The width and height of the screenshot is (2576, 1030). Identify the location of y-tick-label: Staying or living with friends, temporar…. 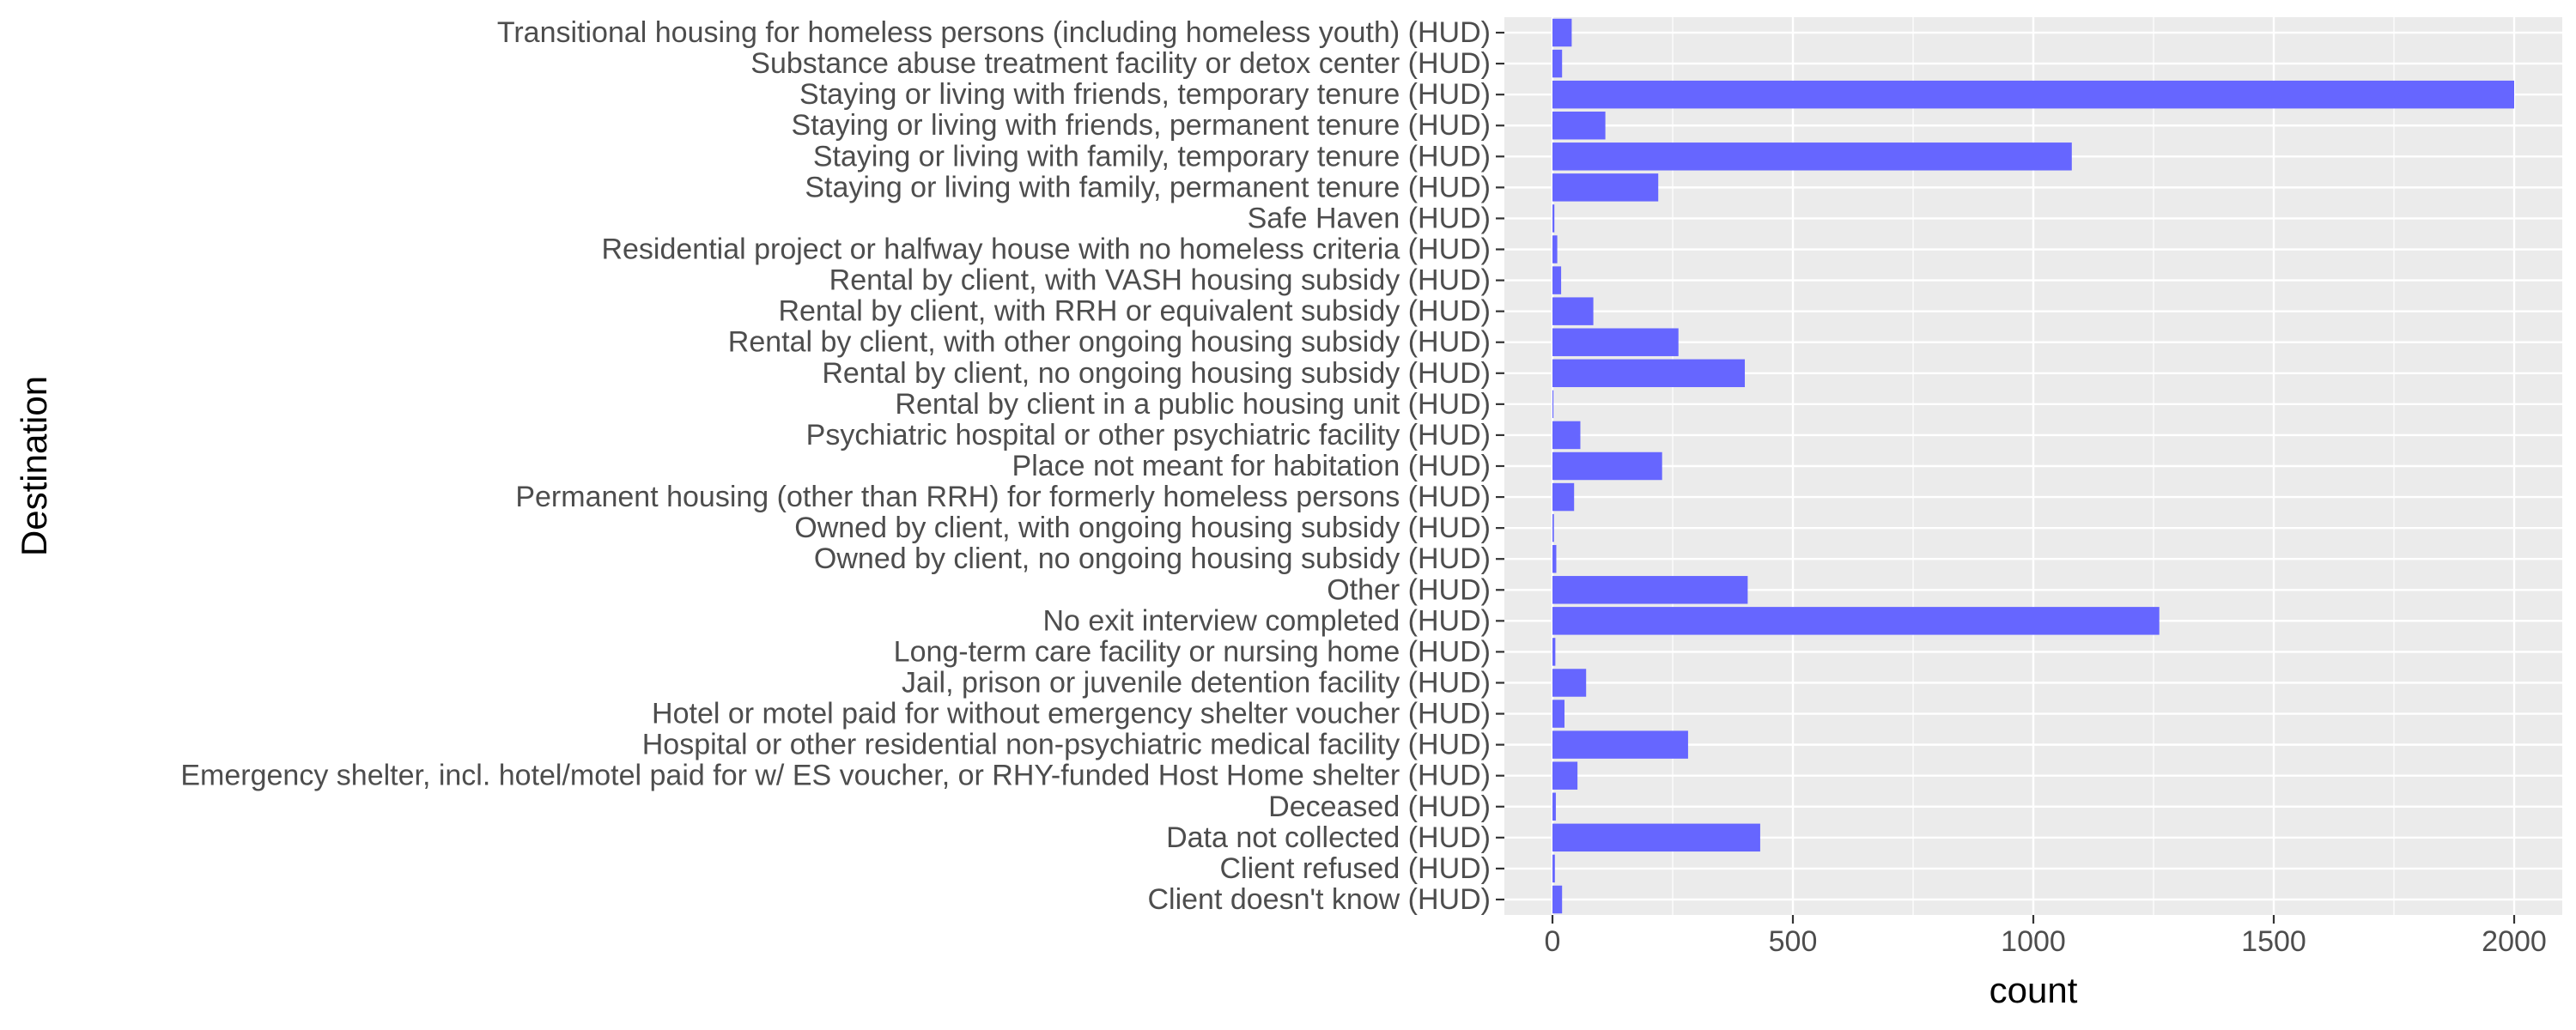
(1145, 94).